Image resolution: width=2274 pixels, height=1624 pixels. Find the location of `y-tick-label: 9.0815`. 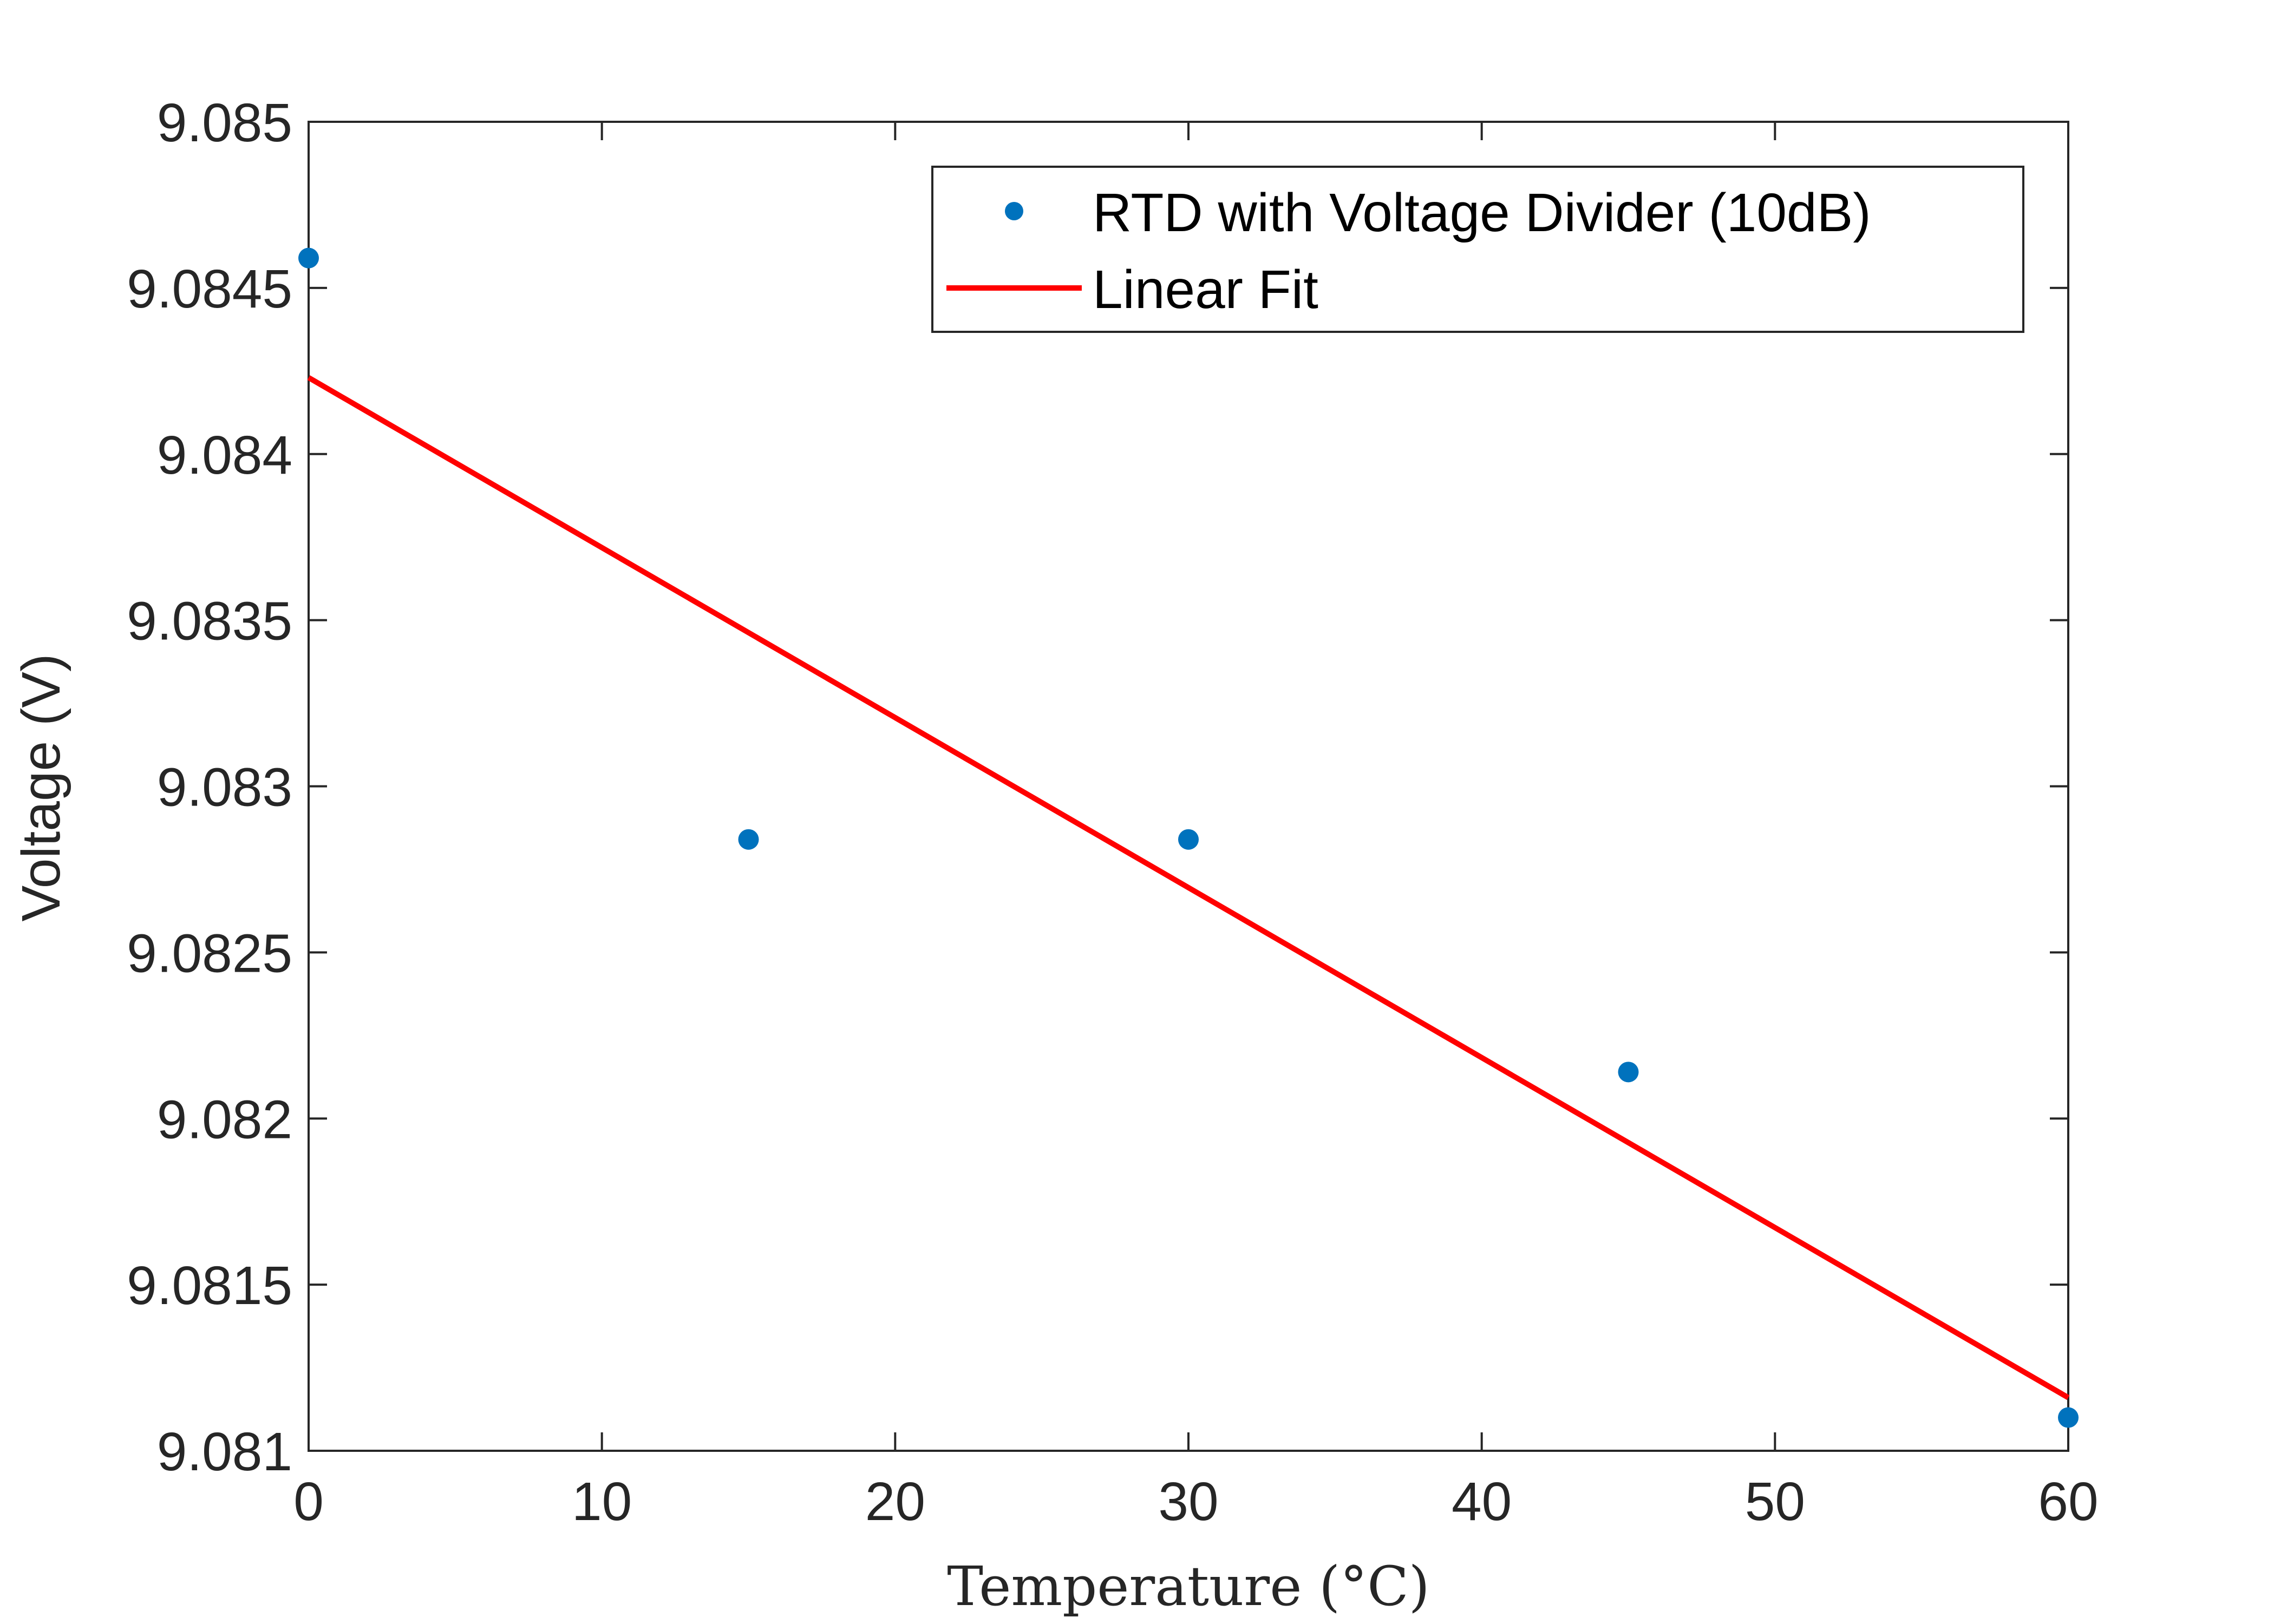

y-tick-label: 9.0815 is located at coordinates (210, 1285).